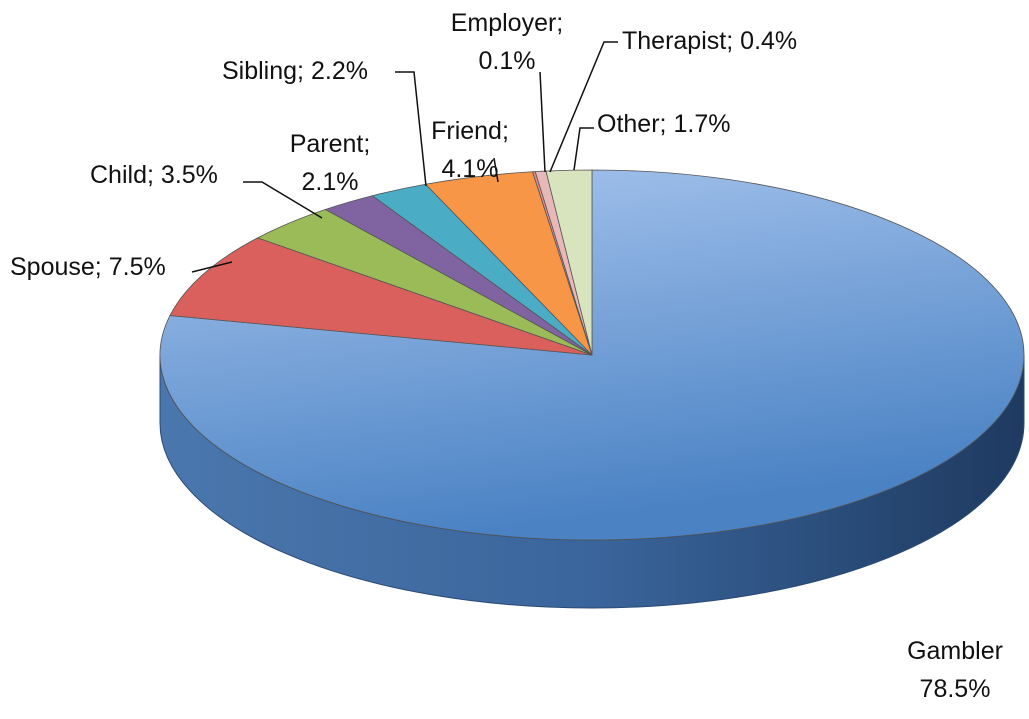 This screenshot has height=719, width=1029. What do you see at coordinates (56, 267) in the screenshot?
I see `label-category: Spouse;` at bounding box center [56, 267].